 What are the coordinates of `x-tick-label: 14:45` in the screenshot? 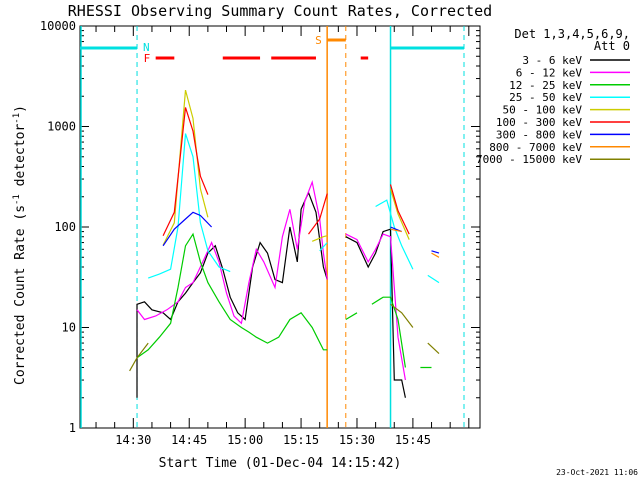 It's located at (189, 440).